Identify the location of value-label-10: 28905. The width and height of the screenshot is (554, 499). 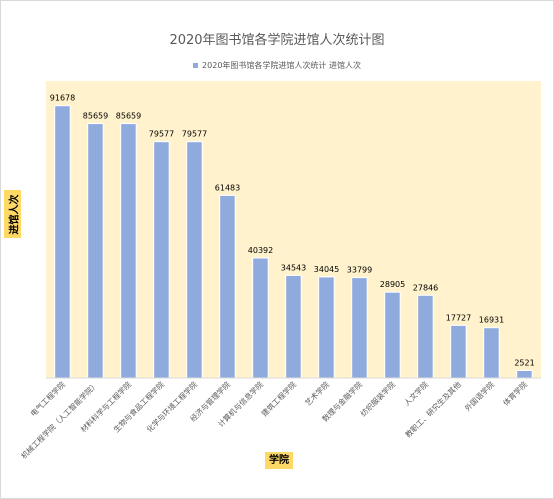
(392, 284).